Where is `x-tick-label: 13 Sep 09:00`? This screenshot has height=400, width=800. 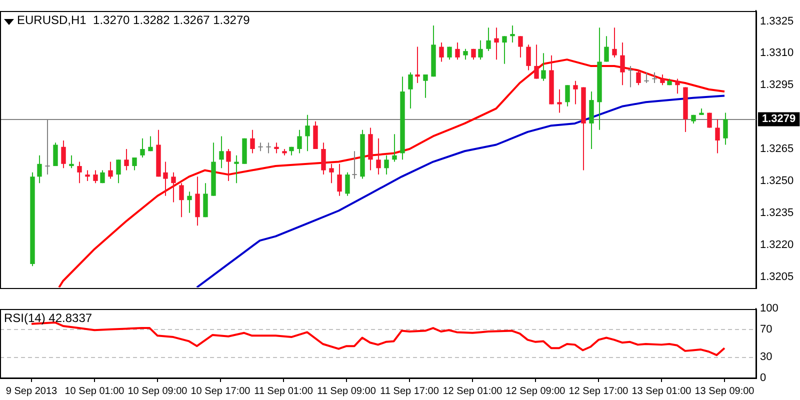 x-tick-label: 13 Sep 09:00 is located at coordinates (724, 391).